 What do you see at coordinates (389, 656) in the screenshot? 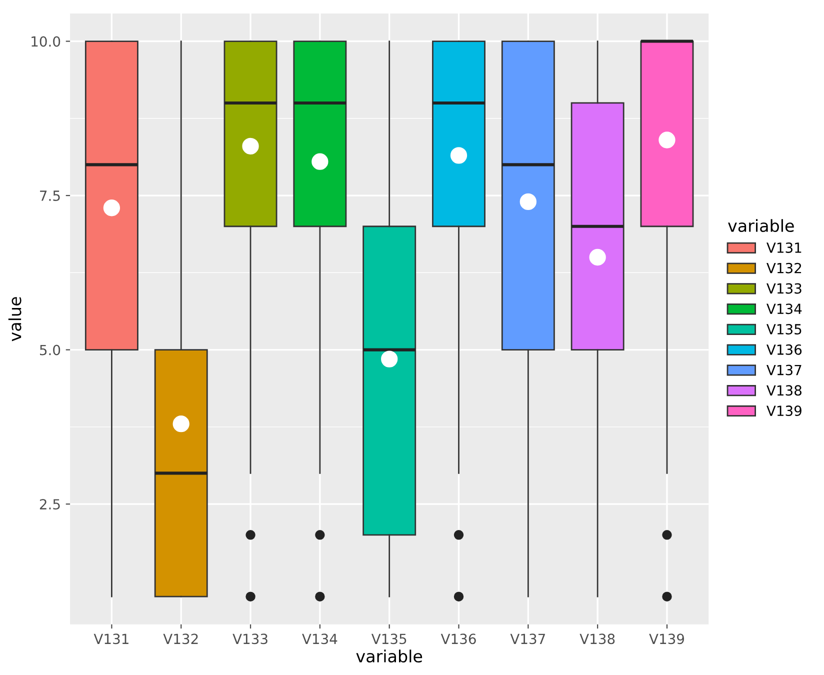
I see `x-axis-title: variable` at bounding box center [389, 656].